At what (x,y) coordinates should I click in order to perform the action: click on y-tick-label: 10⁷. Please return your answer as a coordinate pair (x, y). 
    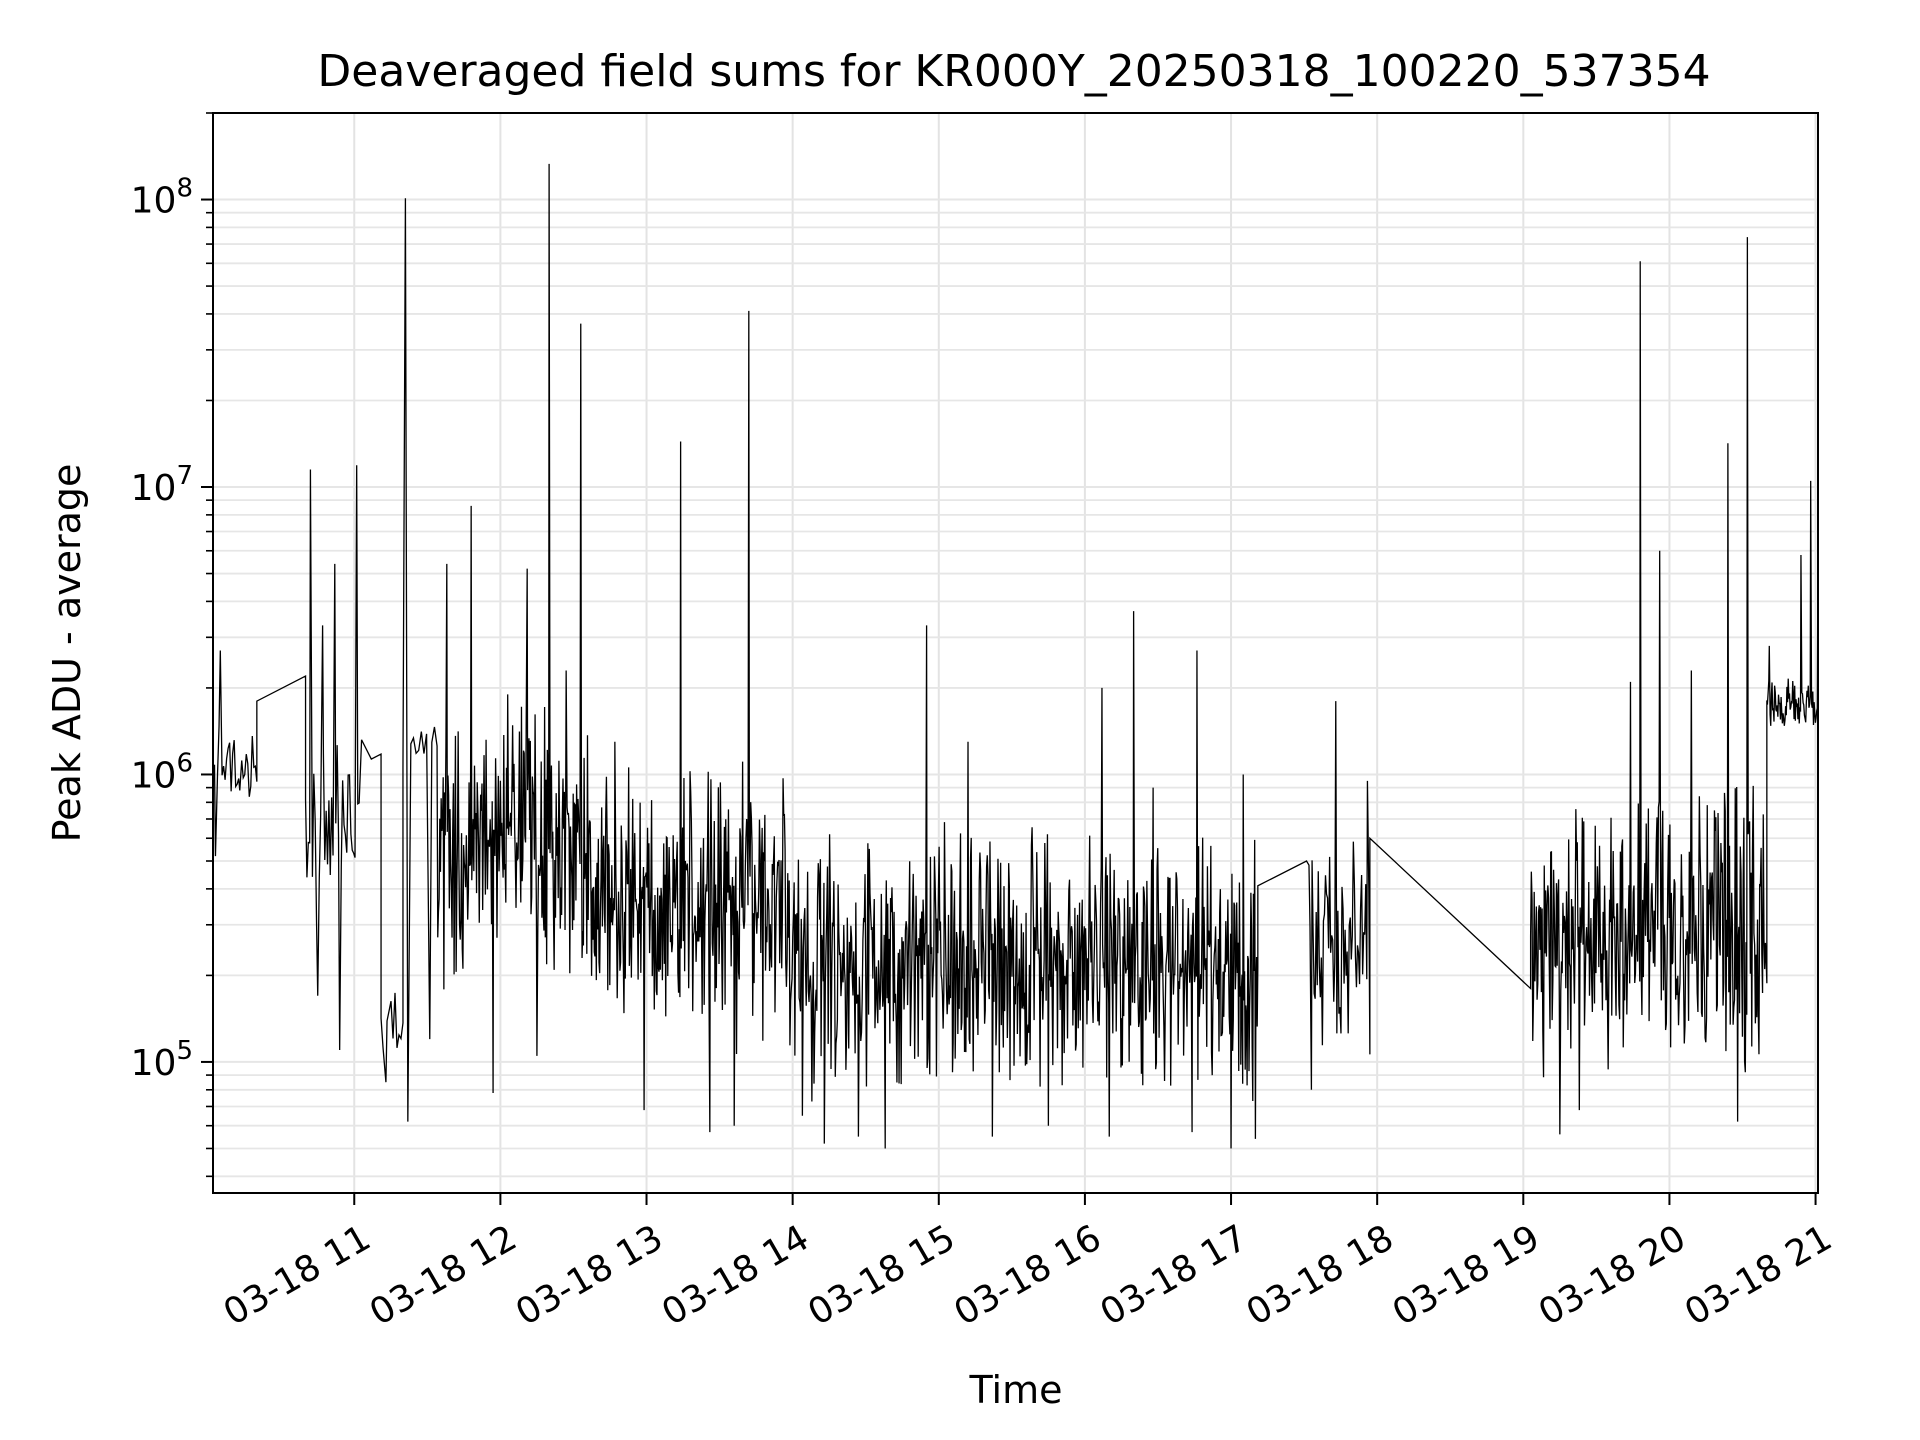
    Looking at the image, I should click on (162, 485).